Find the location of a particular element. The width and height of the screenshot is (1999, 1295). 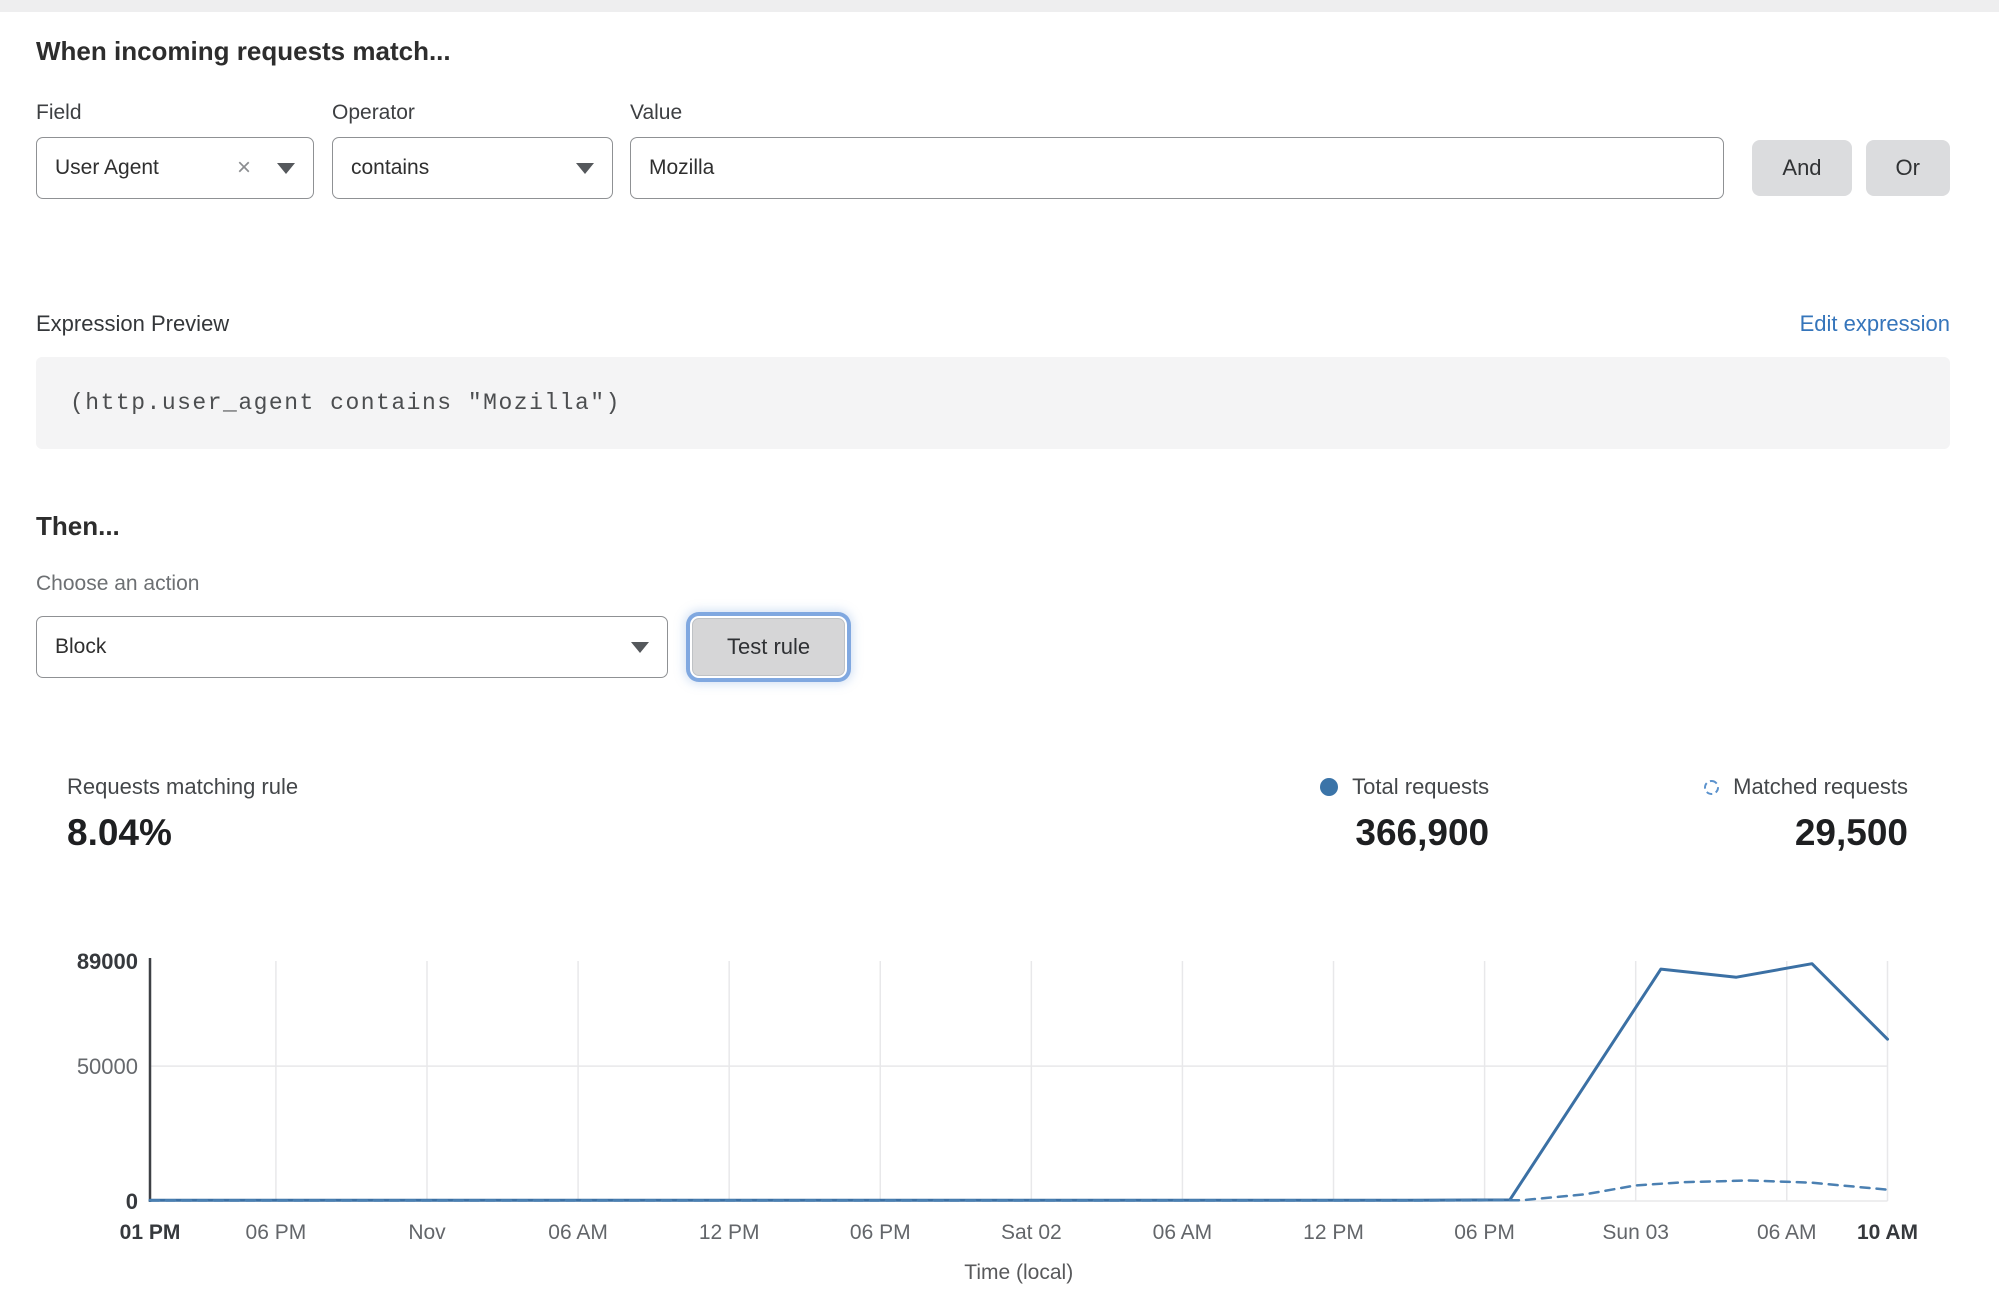

matched-requests-stat: Matched requests 29,500 is located at coordinates (1806, 814).